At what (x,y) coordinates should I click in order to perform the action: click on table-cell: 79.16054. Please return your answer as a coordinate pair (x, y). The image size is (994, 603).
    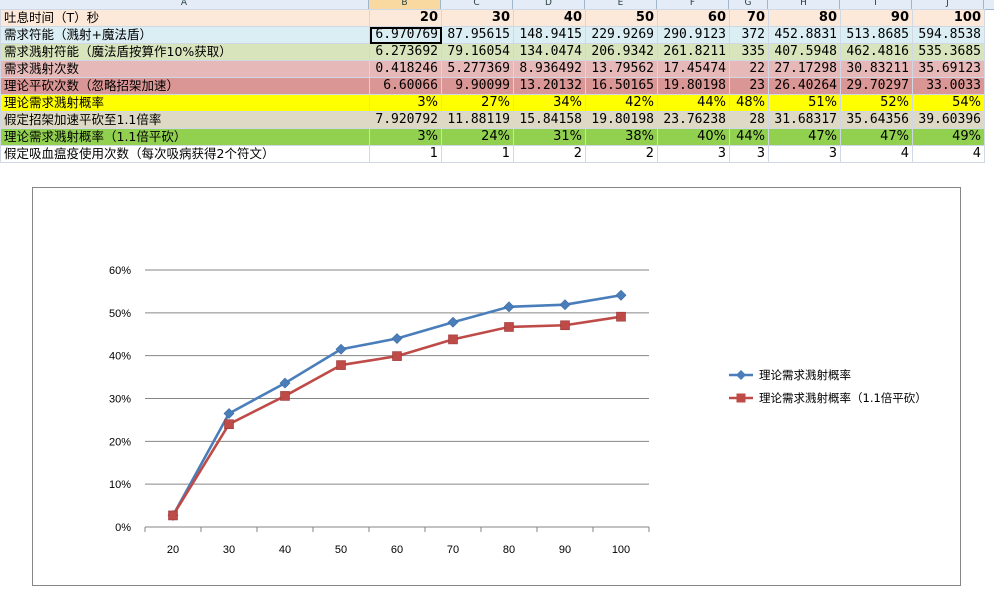
    Looking at the image, I should click on (477, 52).